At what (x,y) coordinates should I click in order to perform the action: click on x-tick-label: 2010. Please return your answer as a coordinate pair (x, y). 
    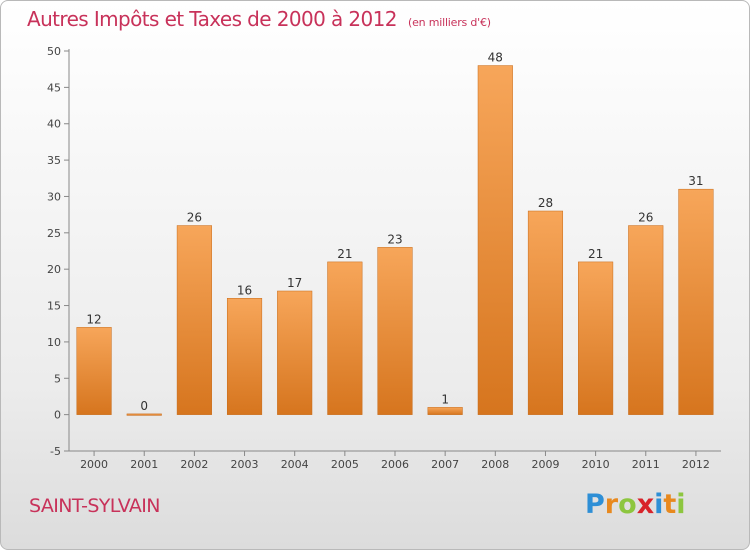
    Looking at the image, I should click on (596, 464).